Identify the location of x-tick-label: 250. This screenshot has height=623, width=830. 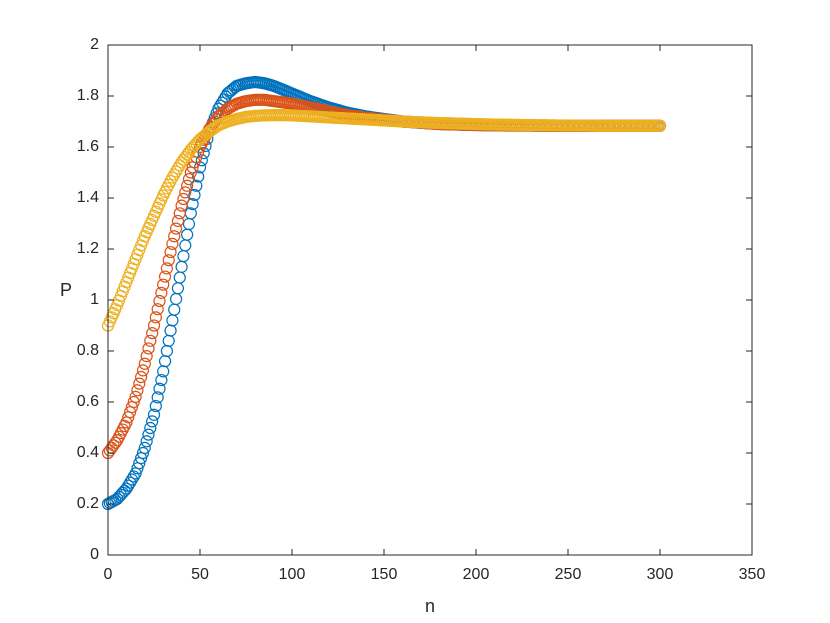
(568, 574).